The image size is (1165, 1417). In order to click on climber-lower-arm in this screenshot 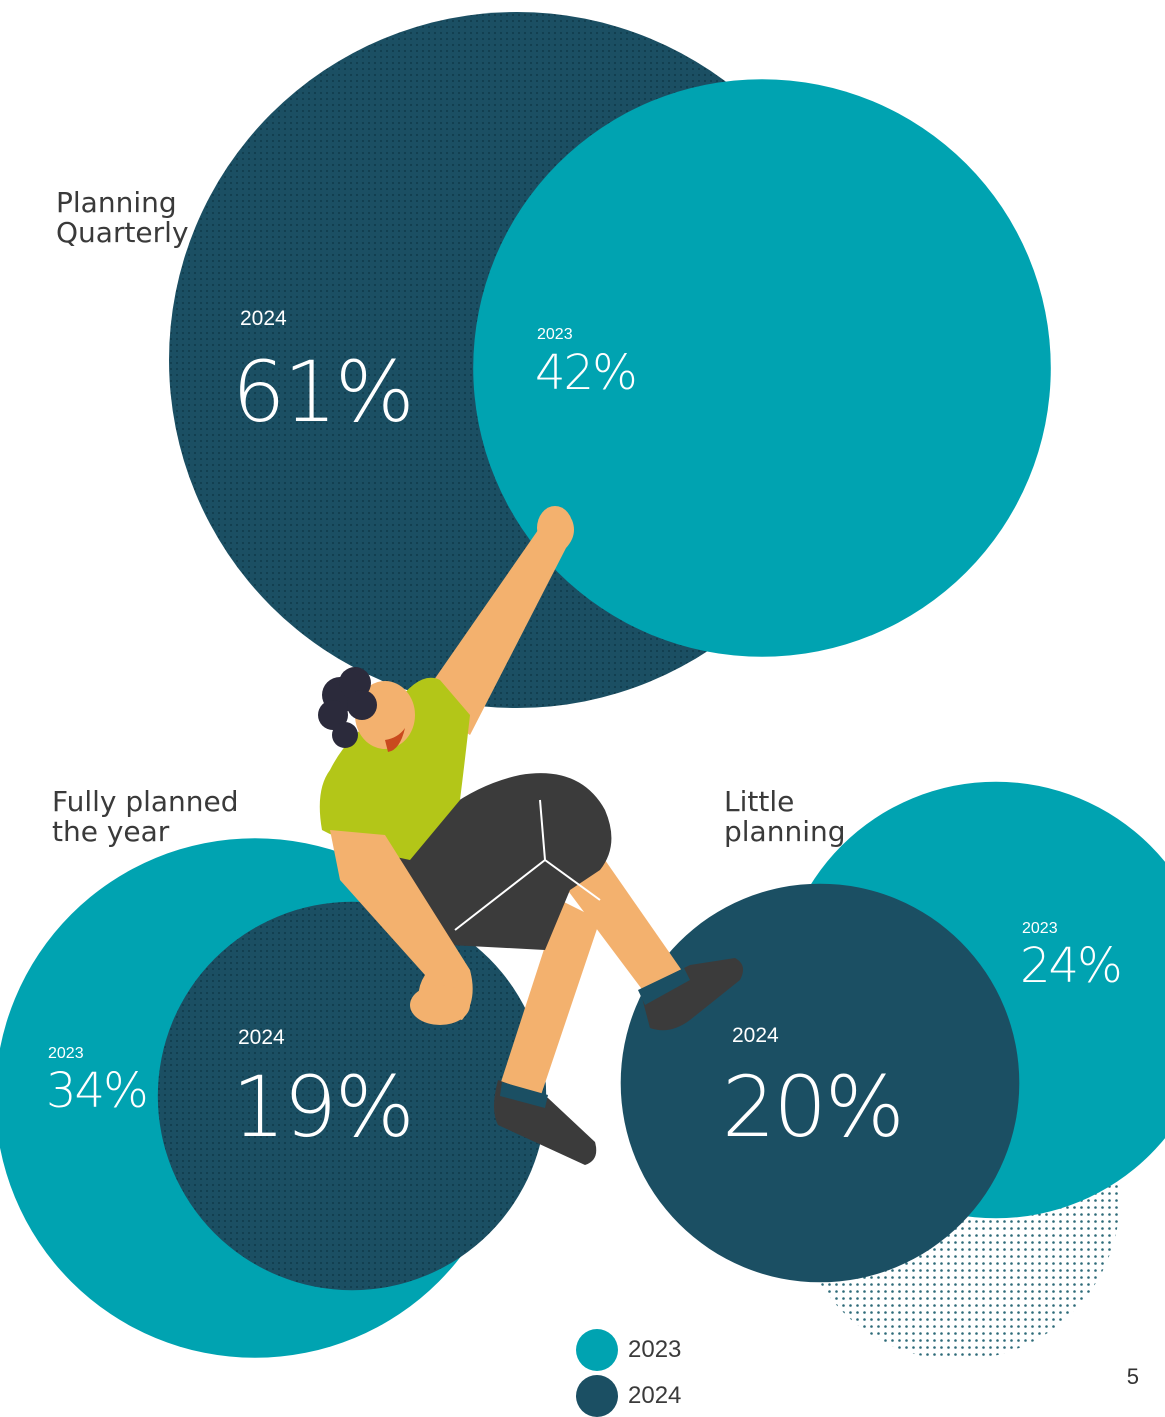, I will do `click(401, 925)`.